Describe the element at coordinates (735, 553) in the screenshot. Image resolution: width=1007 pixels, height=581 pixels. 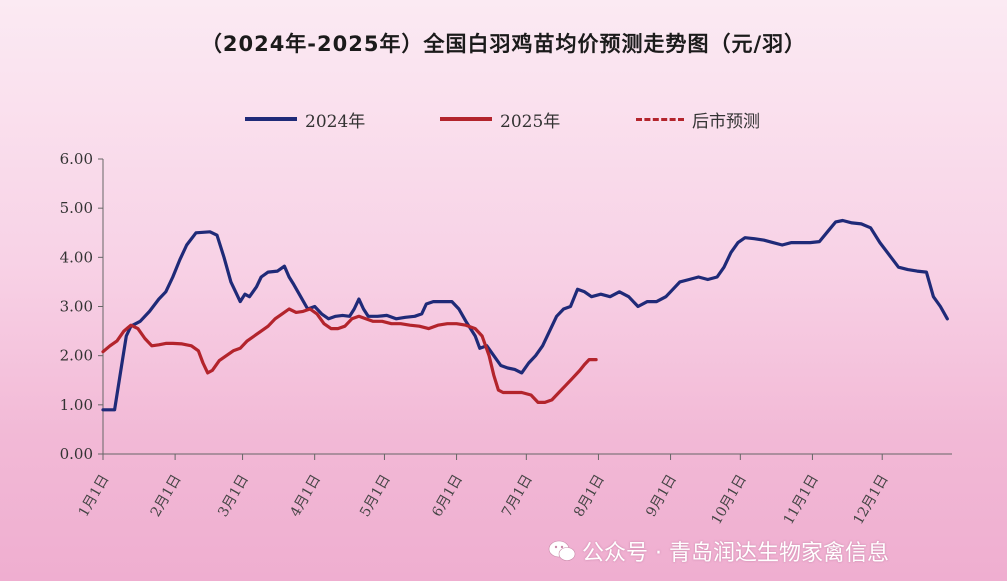
I see `watermark-text: 公众号 · 青岛润达生物家禽信息` at that location.